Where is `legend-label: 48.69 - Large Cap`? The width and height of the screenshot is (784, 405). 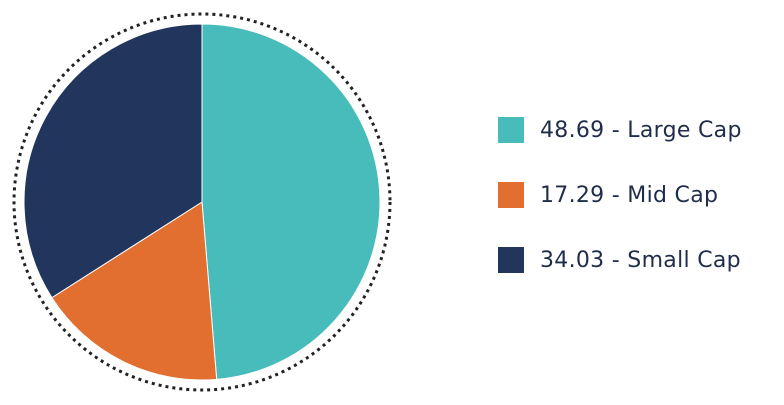 legend-label: 48.69 - Large Cap is located at coordinates (641, 130).